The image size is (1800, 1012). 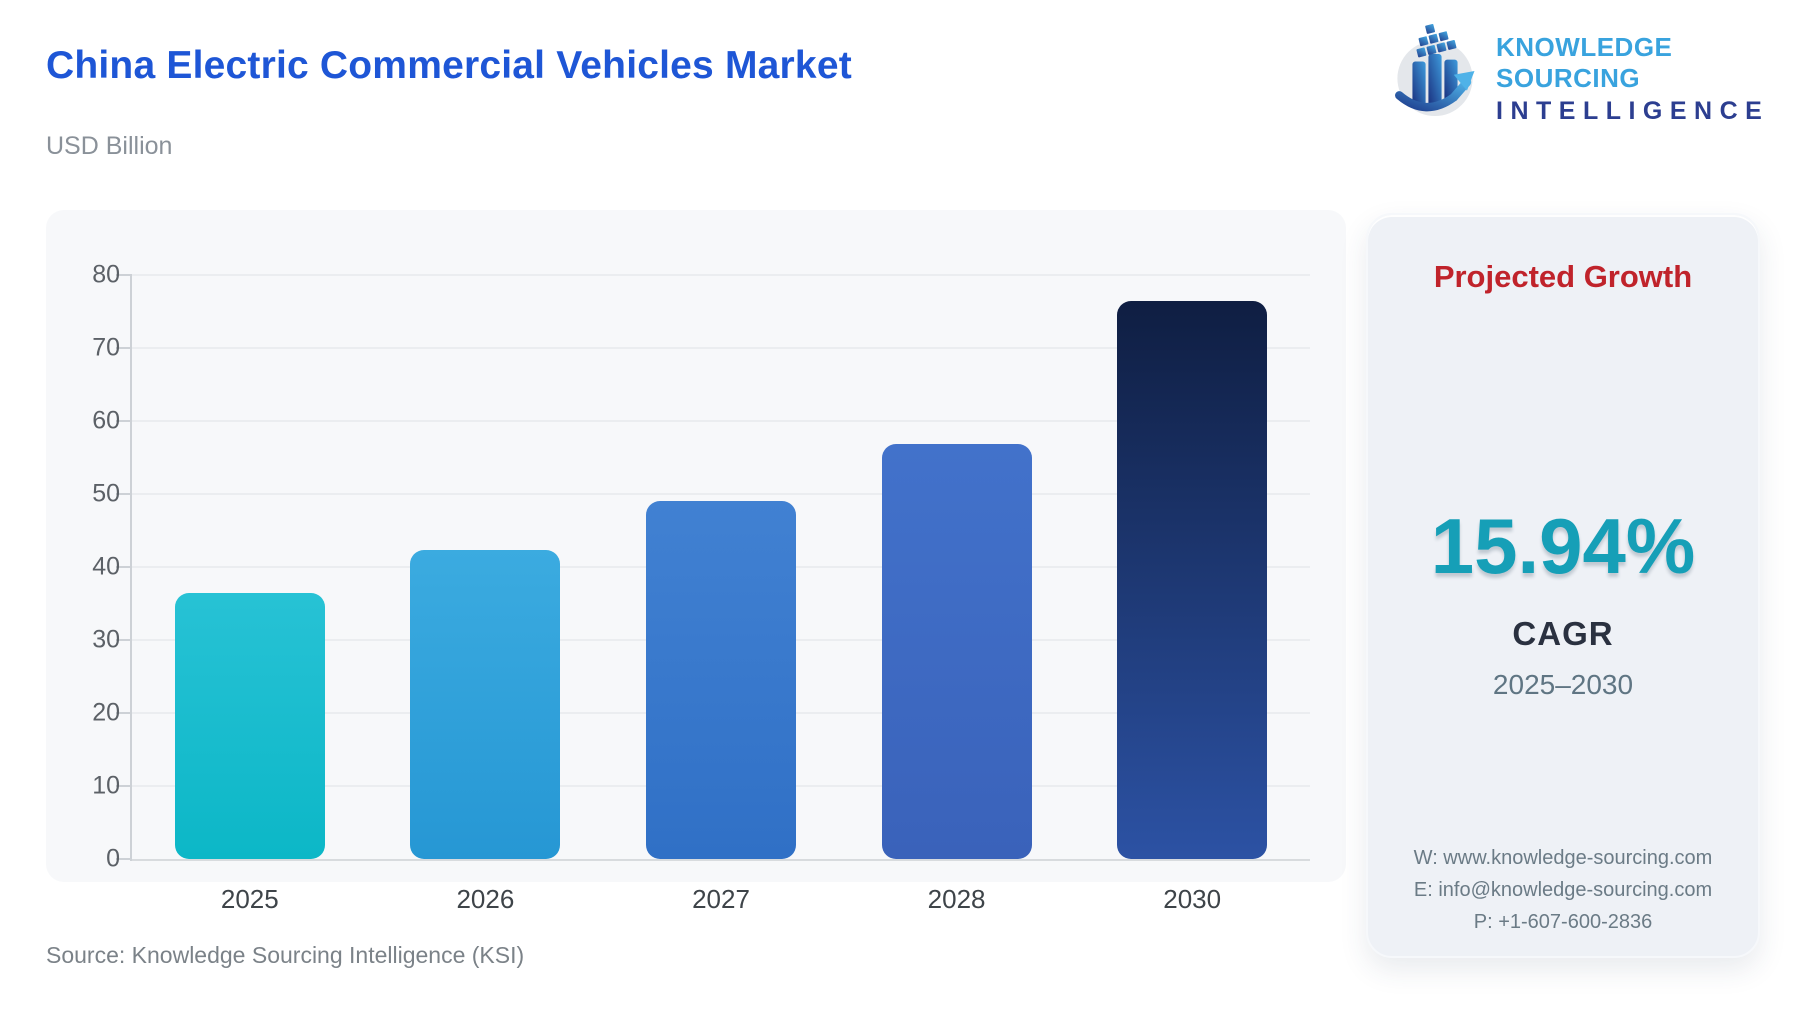 What do you see at coordinates (721, 860) in the screenshot?
I see `x-axis-line` at bounding box center [721, 860].